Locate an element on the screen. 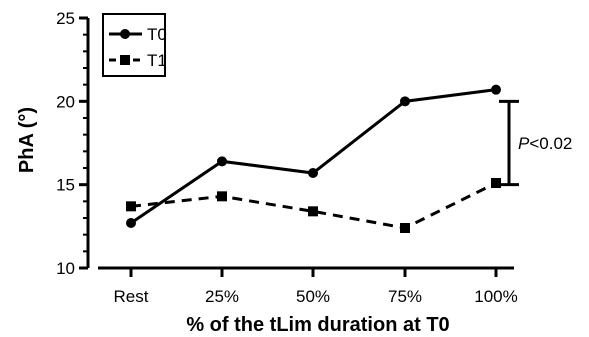 The height and width of the screenshot is (337, 589). legend-label-t1: T1 is located at coordinates (157, 60).